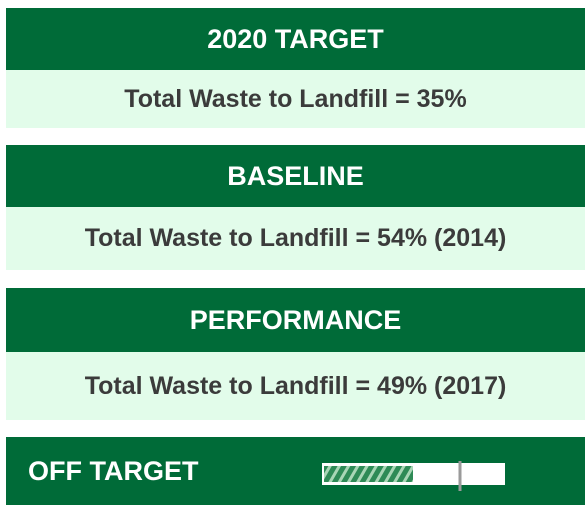  I want to click on section-text: Total Waste to Landfill = 35%, so click(295, 99).